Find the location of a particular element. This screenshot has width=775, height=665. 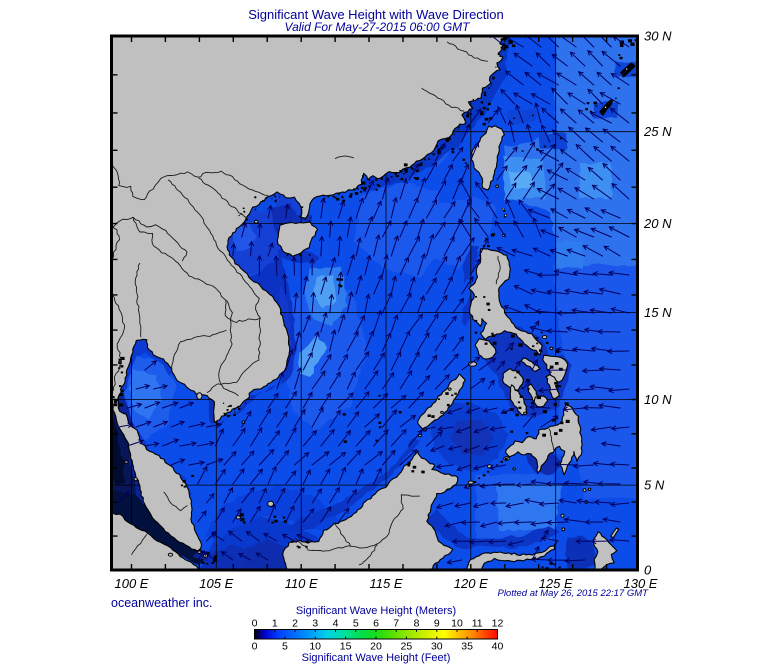

svg-text: 12 is located at coordinates (498, 624).